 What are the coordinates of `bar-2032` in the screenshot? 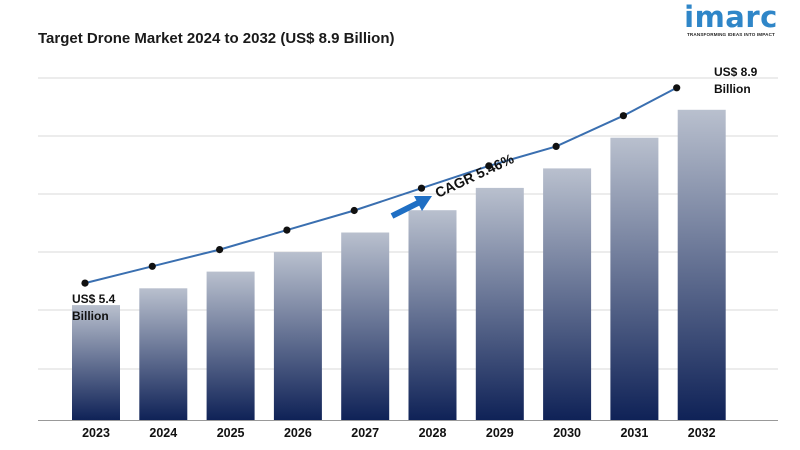 It's located at (701, 265).